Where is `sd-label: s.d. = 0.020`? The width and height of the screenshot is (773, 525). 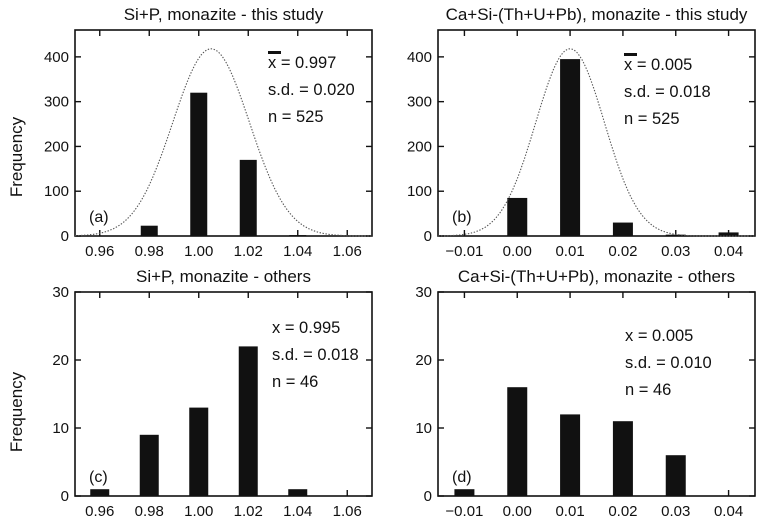
sd-label: s.d. = 0.020 is located at coordinates (311, 90).